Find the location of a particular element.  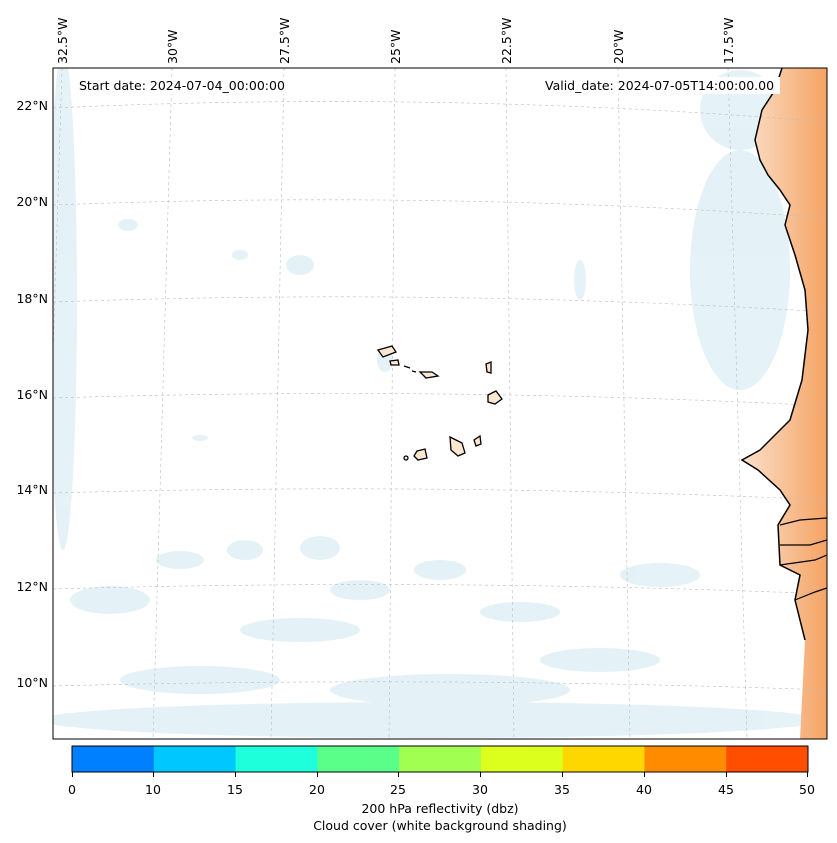

lon-label-32-5w: 32.5°W is located at coordinates (62, 40).